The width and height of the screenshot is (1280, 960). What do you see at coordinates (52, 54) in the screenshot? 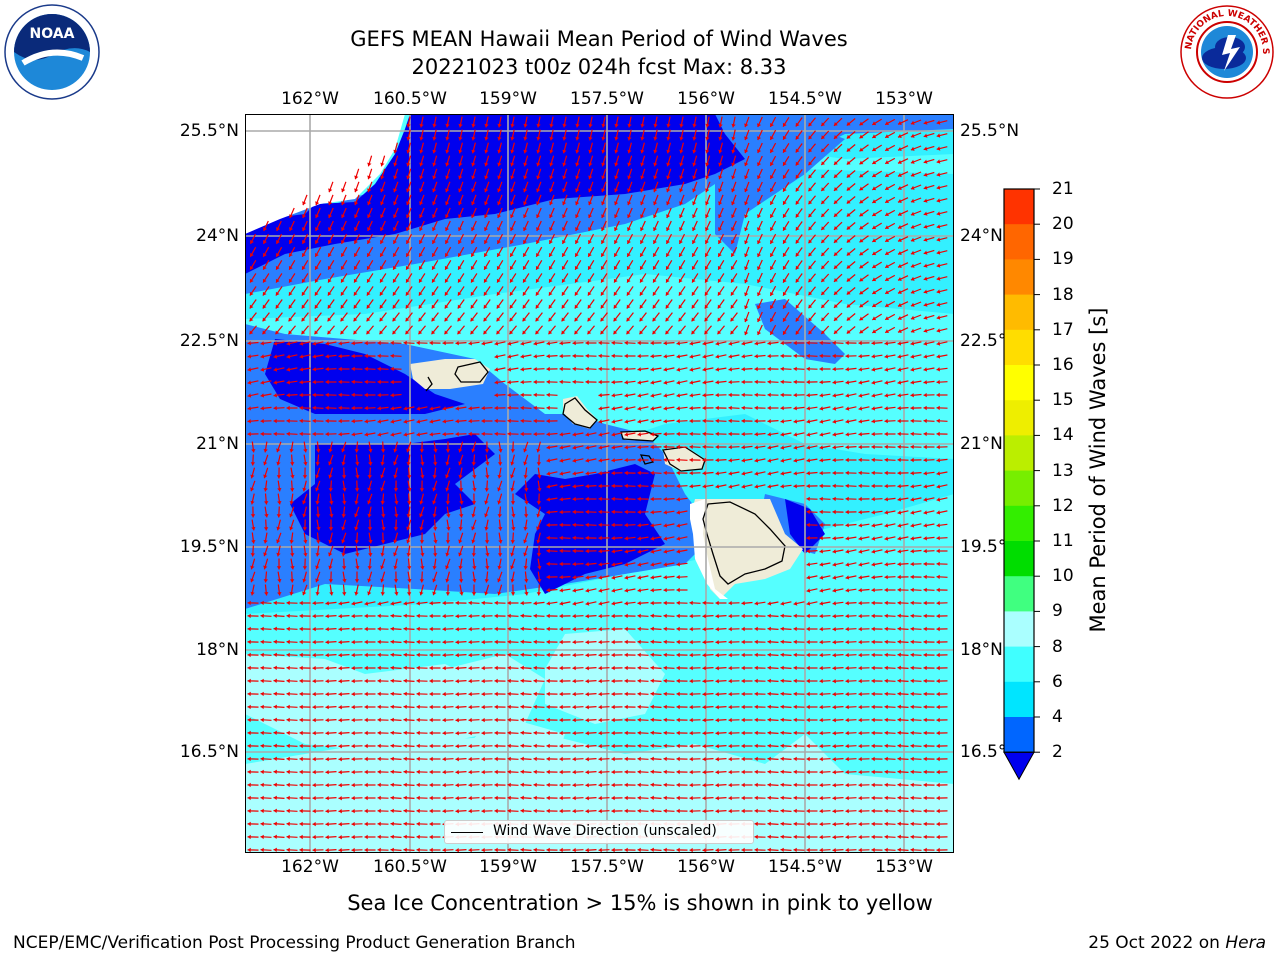
I see `noaa-logo: NOAA` at bounding box center [52, 54].